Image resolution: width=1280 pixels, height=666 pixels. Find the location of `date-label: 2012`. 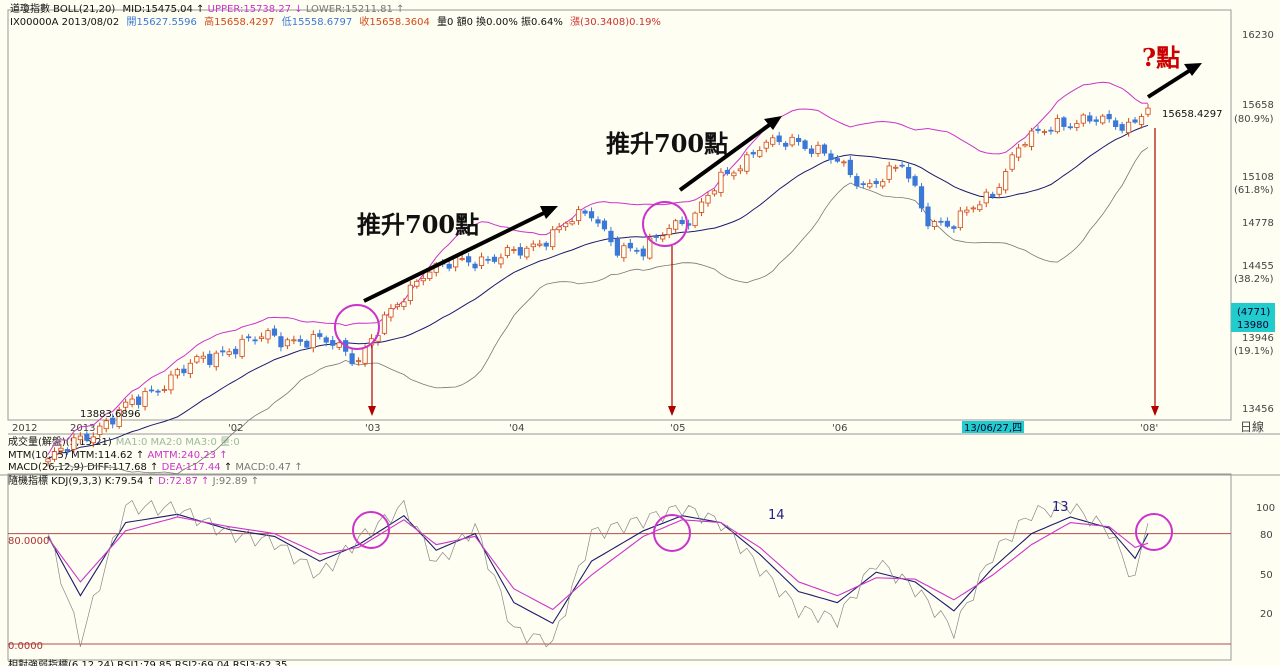

date-label: 2012 is located at coordinates (24, 428).